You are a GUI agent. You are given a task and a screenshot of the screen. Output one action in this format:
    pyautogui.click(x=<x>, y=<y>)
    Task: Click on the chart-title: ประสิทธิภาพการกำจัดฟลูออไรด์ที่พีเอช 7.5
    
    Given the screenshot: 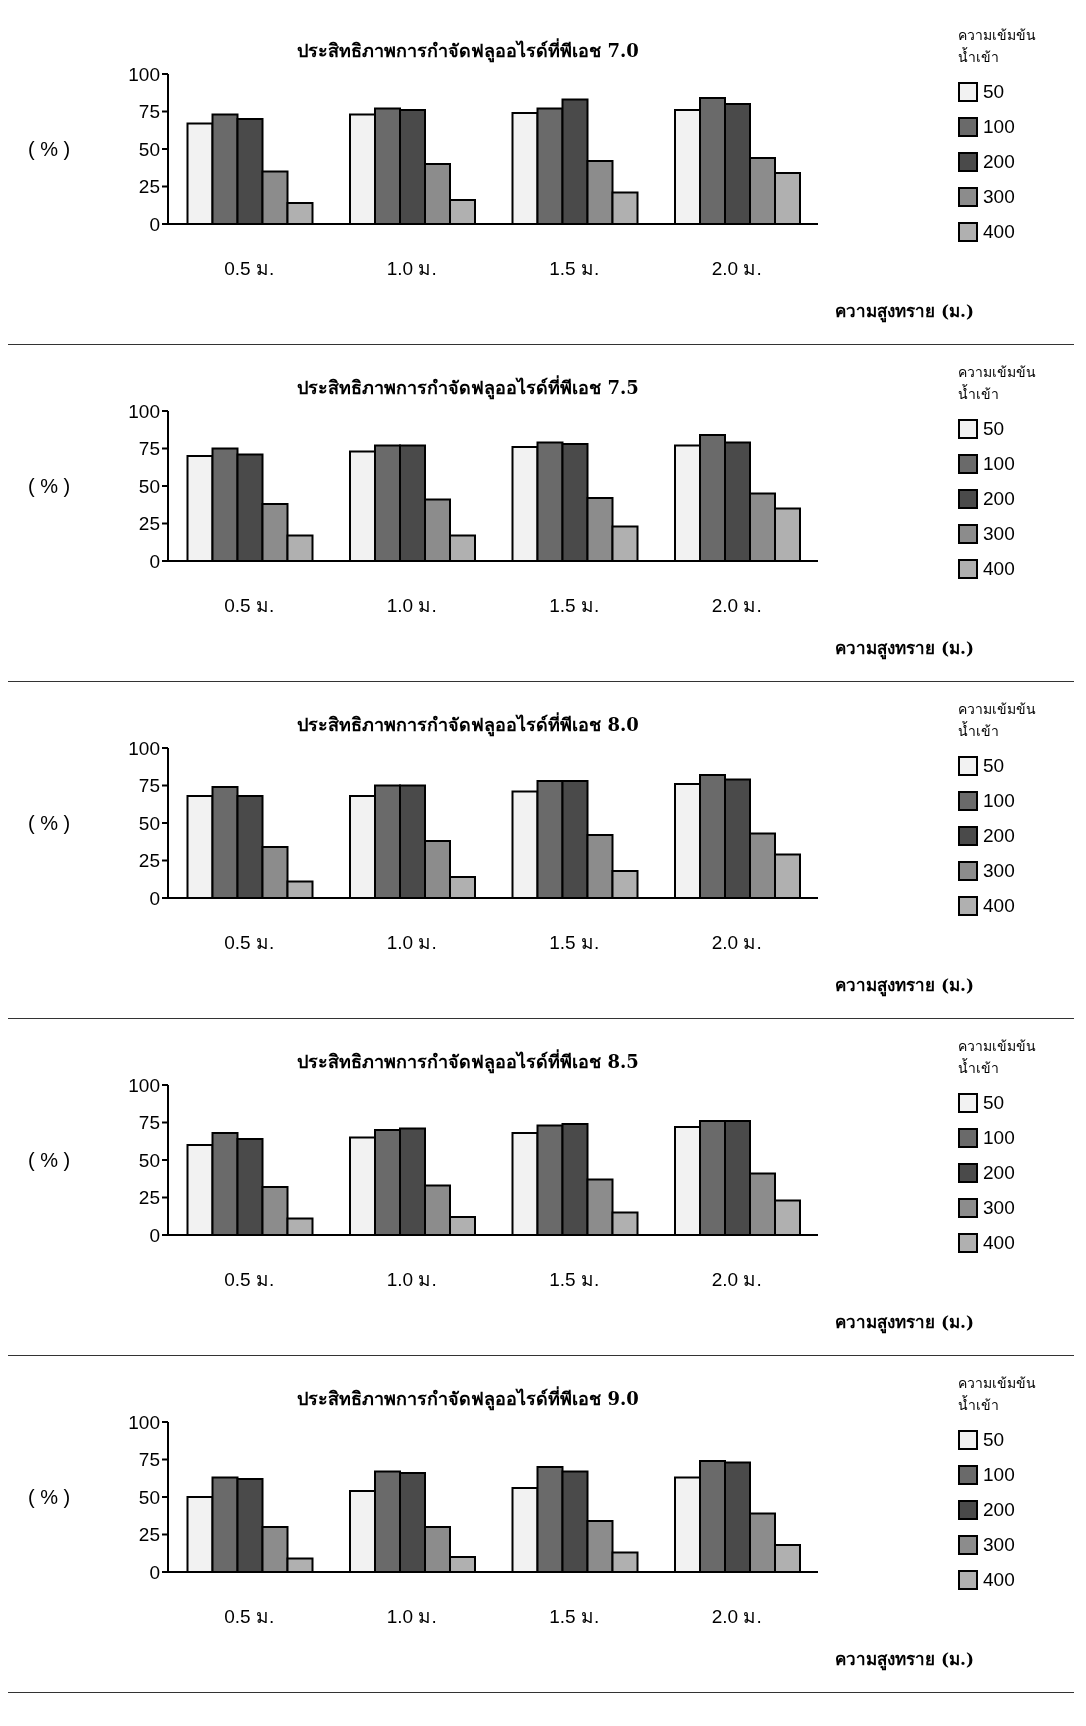 What is the action you would take?
    pyautogui.click(x=468, y=388)
    